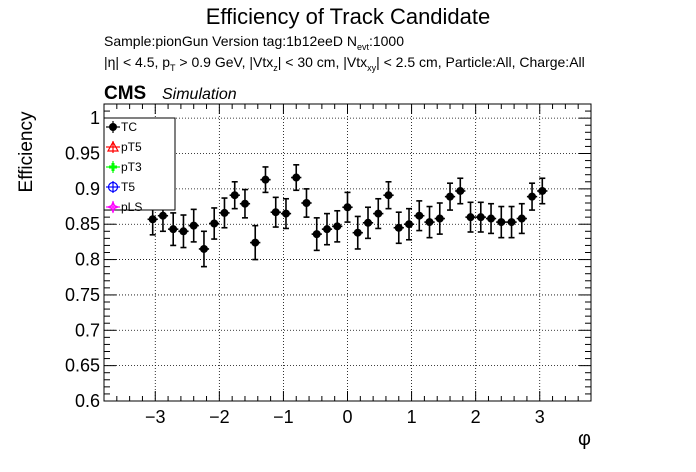  Describe the element at coordinates (128, 187) in the screenshot. I see `legend-label: T5` at that location.